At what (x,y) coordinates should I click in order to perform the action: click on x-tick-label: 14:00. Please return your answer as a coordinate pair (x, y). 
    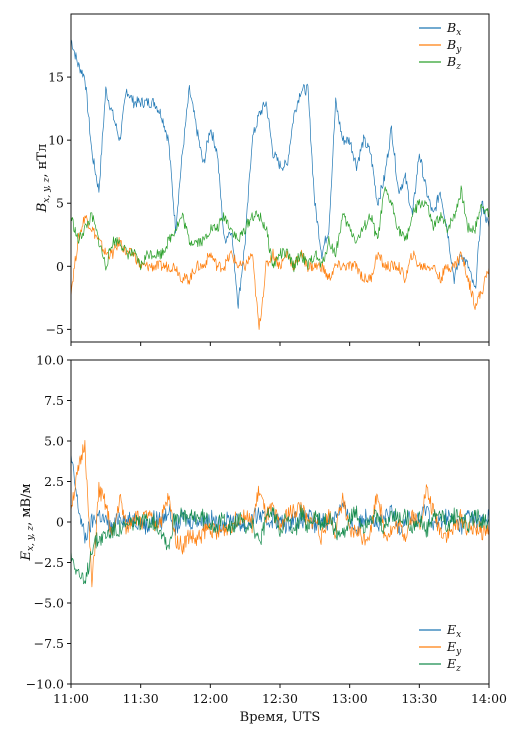
    Looking at the image, I should click on (489, 698).